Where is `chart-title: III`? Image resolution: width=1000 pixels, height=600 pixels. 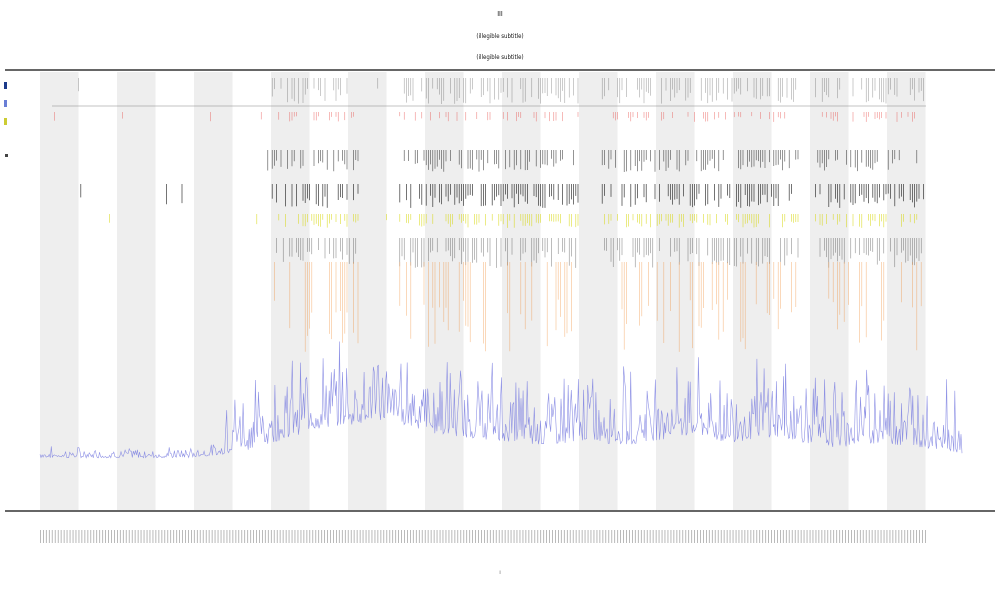
chart-title: III is located at coordinates (500, 14).